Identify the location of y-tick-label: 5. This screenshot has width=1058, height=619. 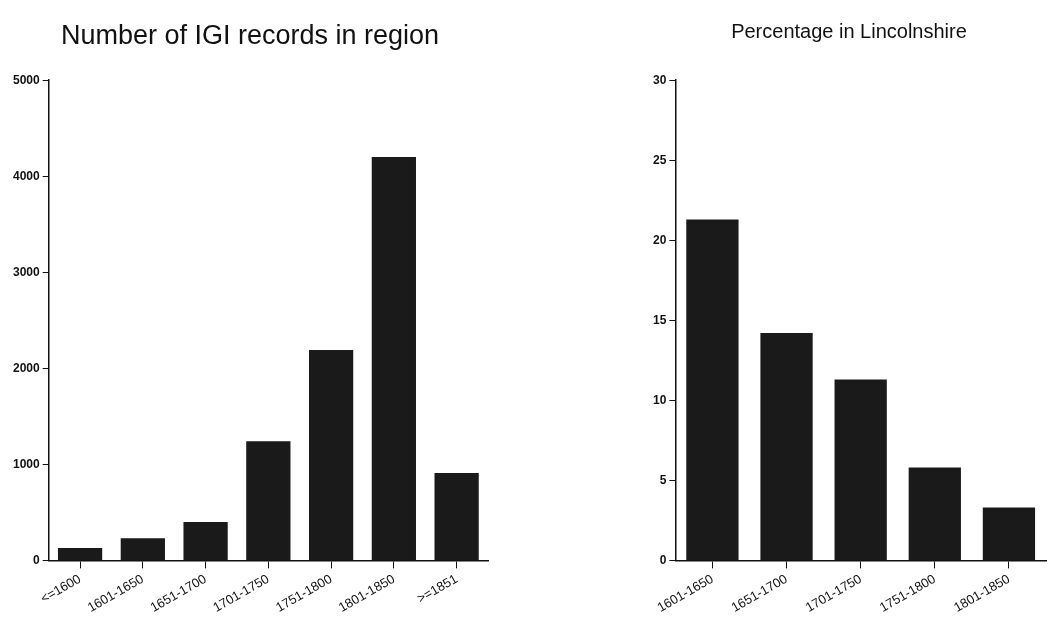
(663, 479).